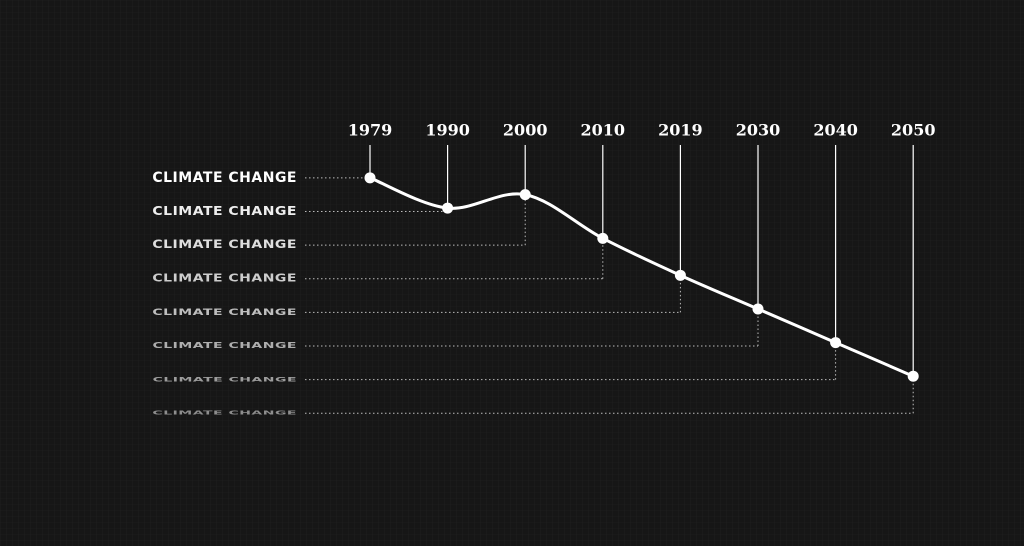 The height and width of the screenshot is (546, 1024). What do you see at coordinates (758, 130) in the screenshot?
I see `x-tick-label: 2030` at bounding box center [758, 130].